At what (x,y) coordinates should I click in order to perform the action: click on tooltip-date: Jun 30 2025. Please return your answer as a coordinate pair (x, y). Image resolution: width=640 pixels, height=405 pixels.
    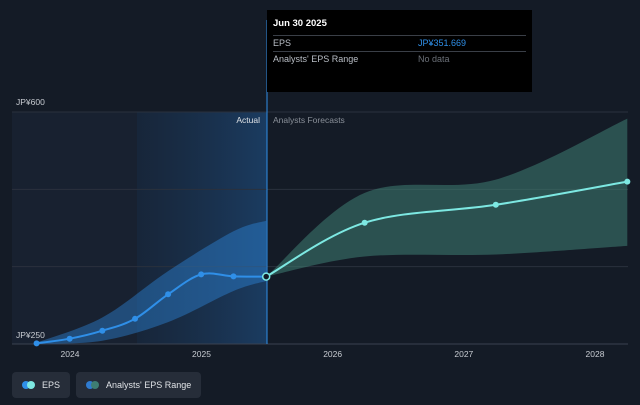
    Looking at the image, I should click on (300, 23).